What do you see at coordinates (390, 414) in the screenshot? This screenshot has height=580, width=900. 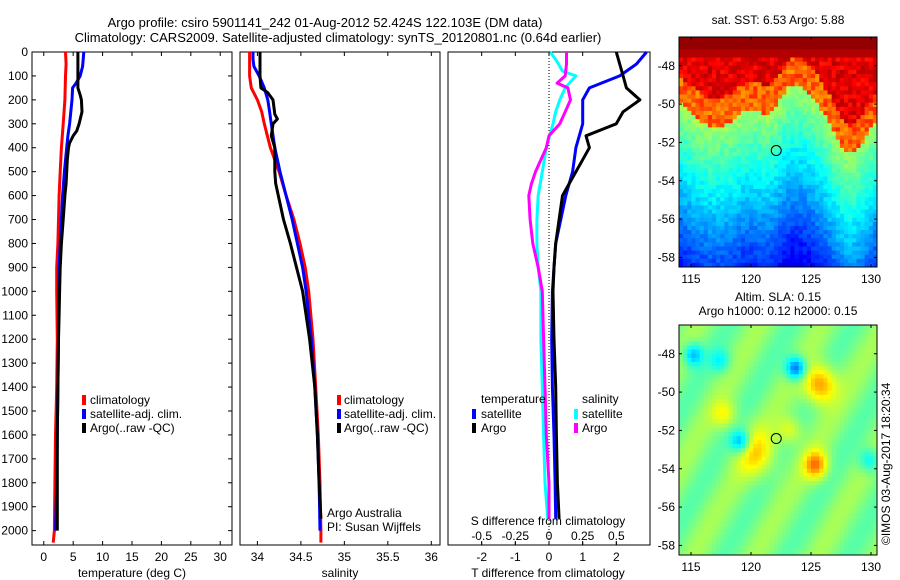 I see `legend-label-satellite: satellite-adj. clim.` at bounding box center [390, 414].